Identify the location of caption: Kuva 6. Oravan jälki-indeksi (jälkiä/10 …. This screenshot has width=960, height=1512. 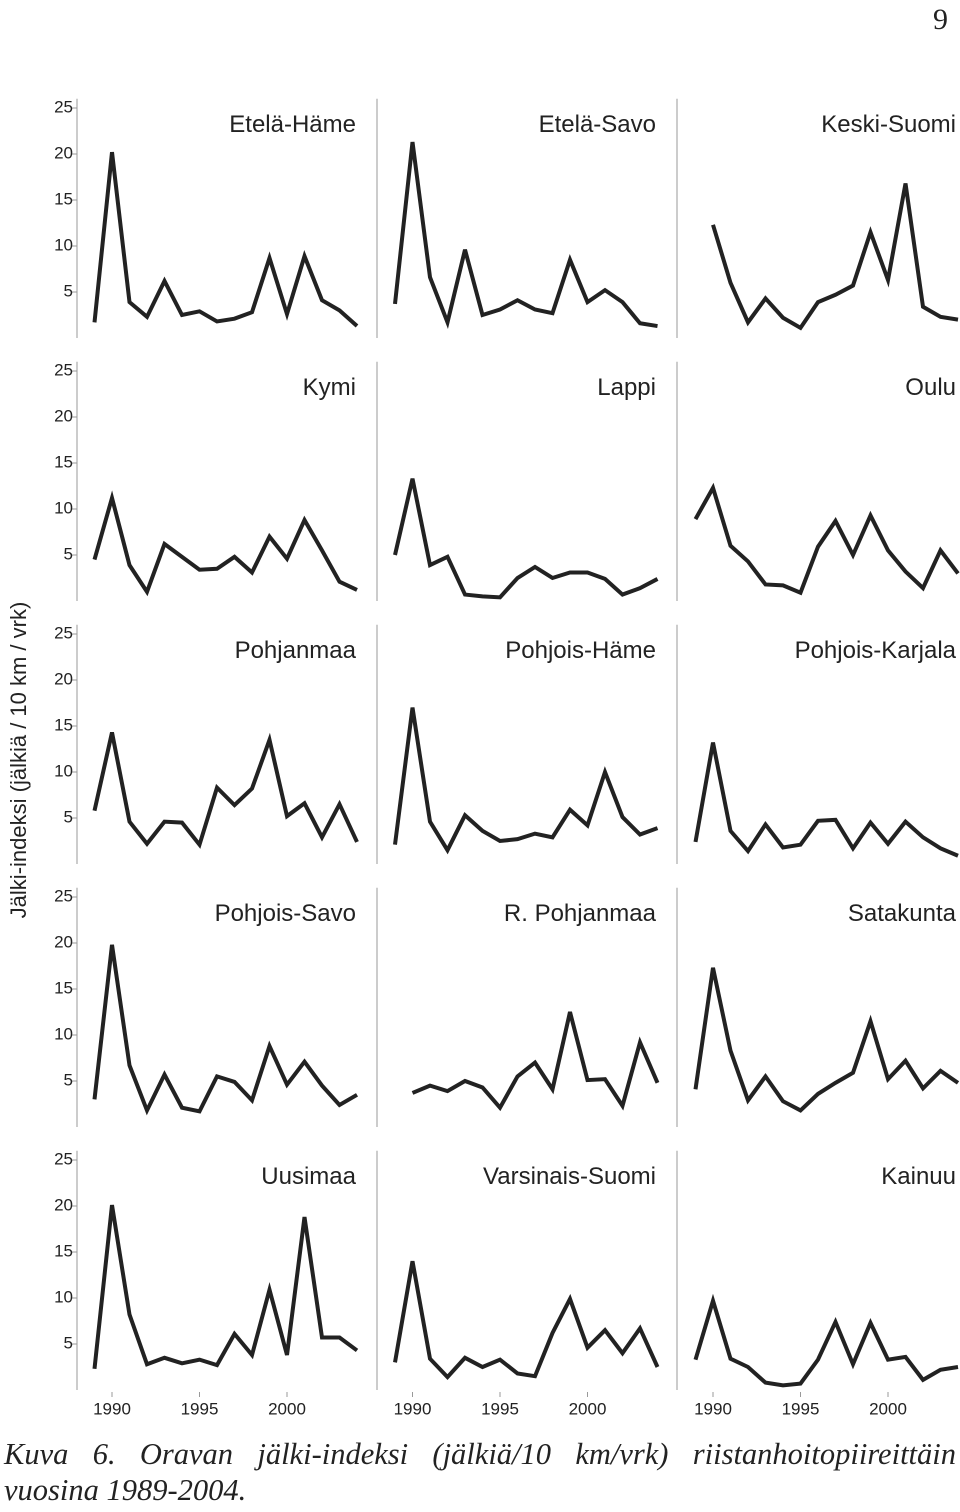
(480, 1472).